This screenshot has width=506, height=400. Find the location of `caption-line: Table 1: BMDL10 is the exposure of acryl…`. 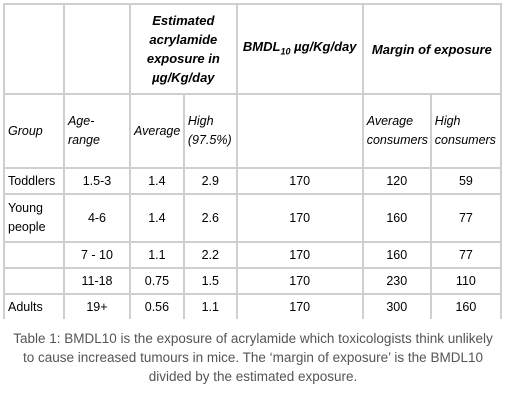

caption-line: Table 1: BMDL10 is the exposure of acryl… is located at coordinates (253, 338).